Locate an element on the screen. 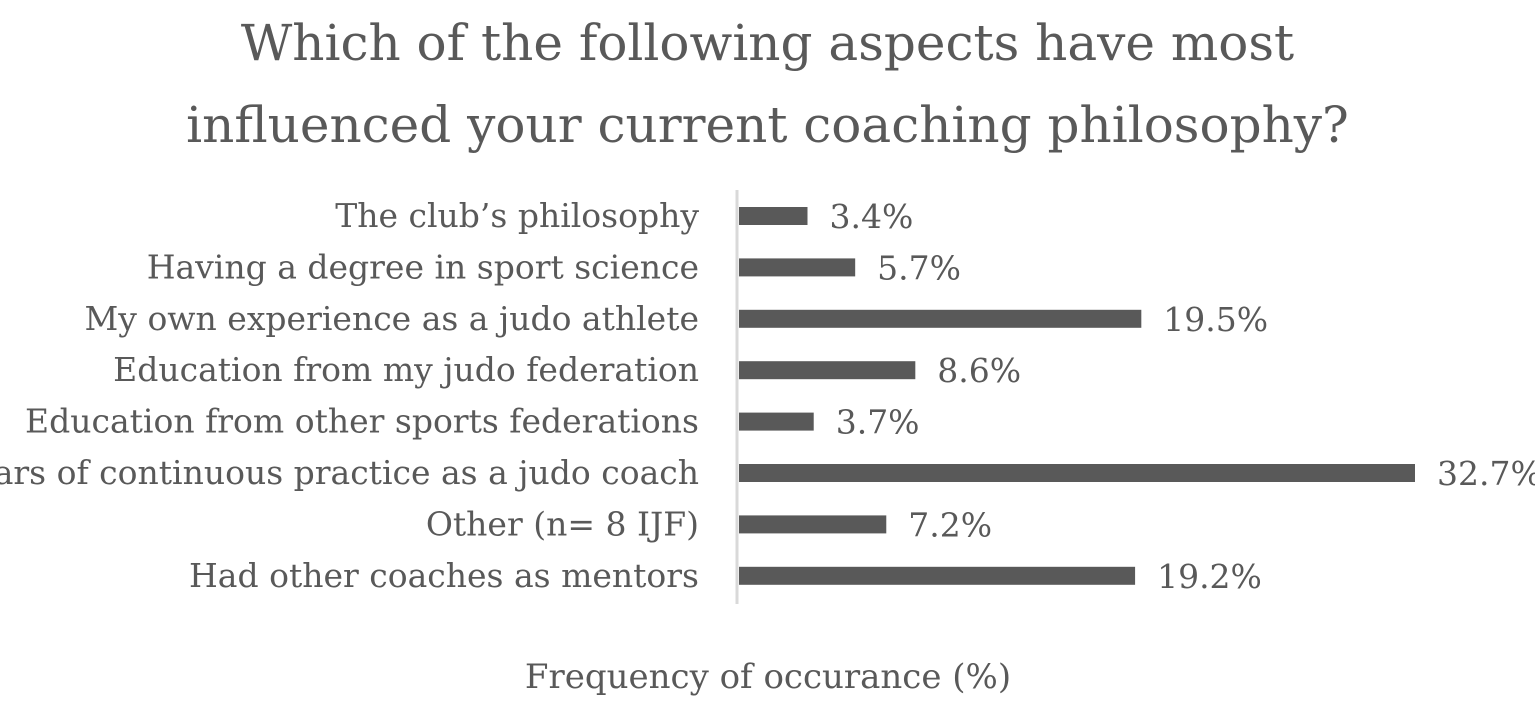 This screenshot has width=1535, height=703. data-label: 3.4% is located at coordinates (871, 216).